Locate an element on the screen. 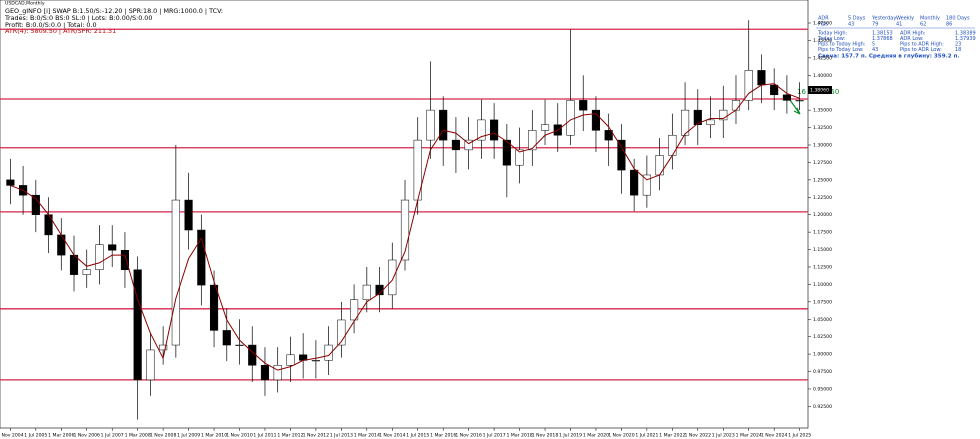 The image size is (980, 439). info-line: Profit: B:0.0/S:0.0 | Total: 0.0 is located at coordinates (51, 25).